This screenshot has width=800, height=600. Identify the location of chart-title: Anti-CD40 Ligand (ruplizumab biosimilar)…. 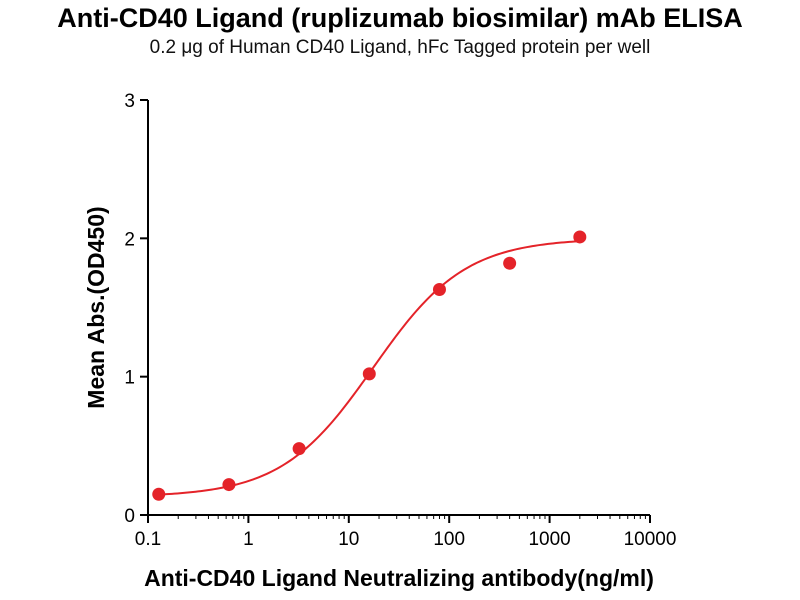
(400, 18).